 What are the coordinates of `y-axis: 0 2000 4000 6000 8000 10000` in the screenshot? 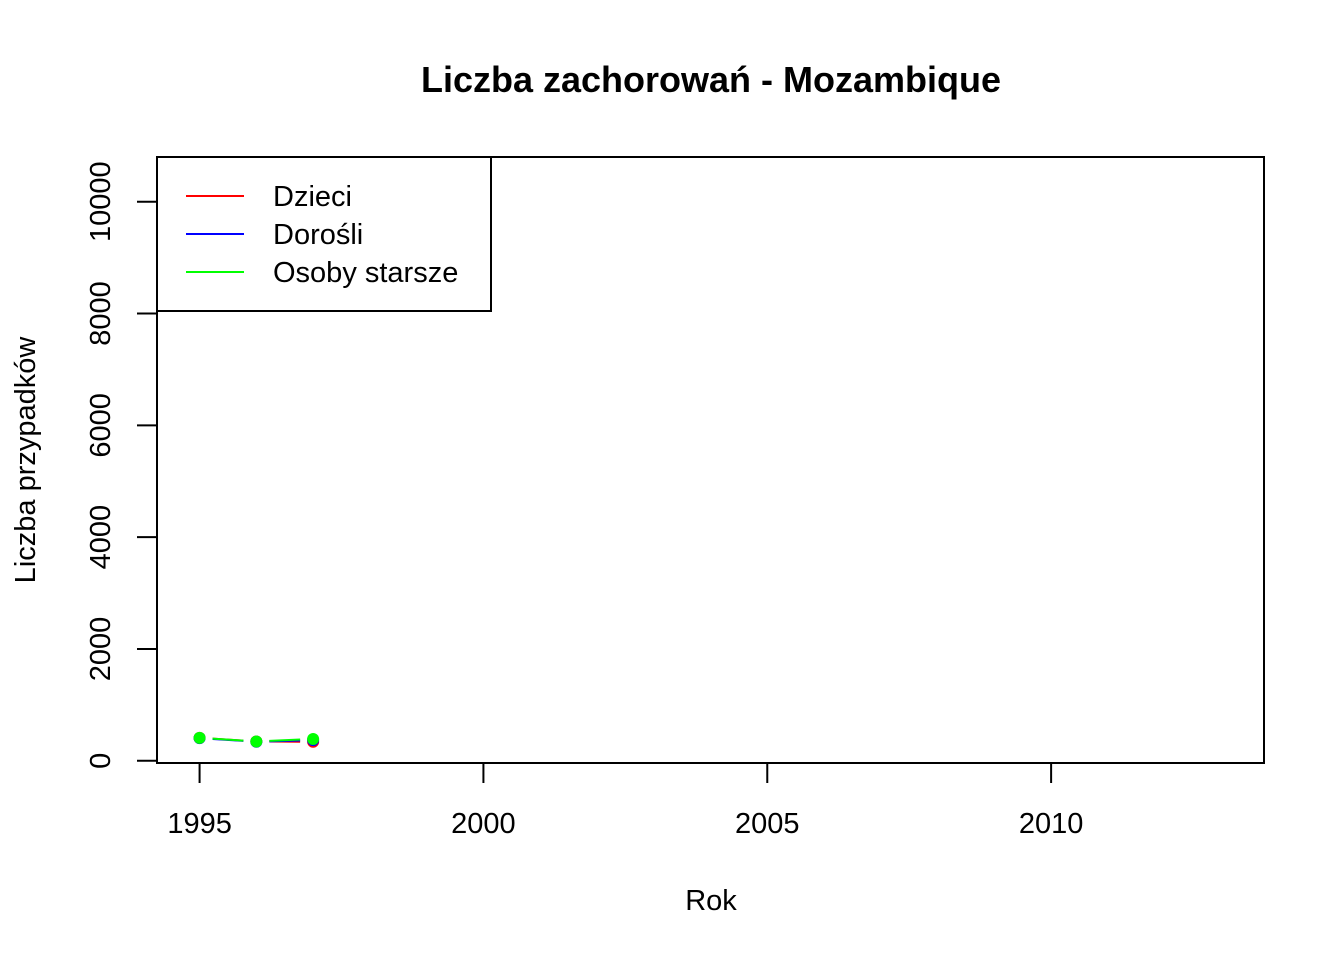 It's located at (121, 465).